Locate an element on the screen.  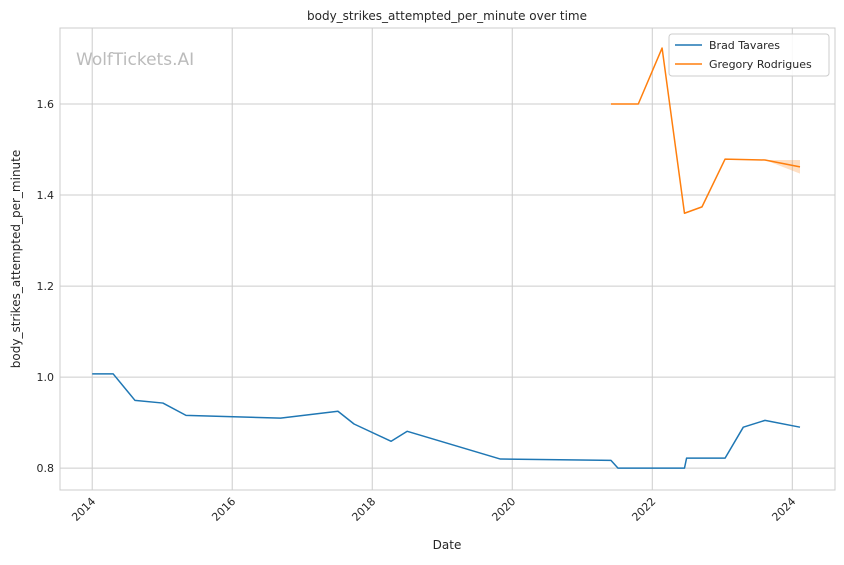
x-ticks: 2014 2016 2018 2020 2022 2024 is located at coordinates (433, 509).